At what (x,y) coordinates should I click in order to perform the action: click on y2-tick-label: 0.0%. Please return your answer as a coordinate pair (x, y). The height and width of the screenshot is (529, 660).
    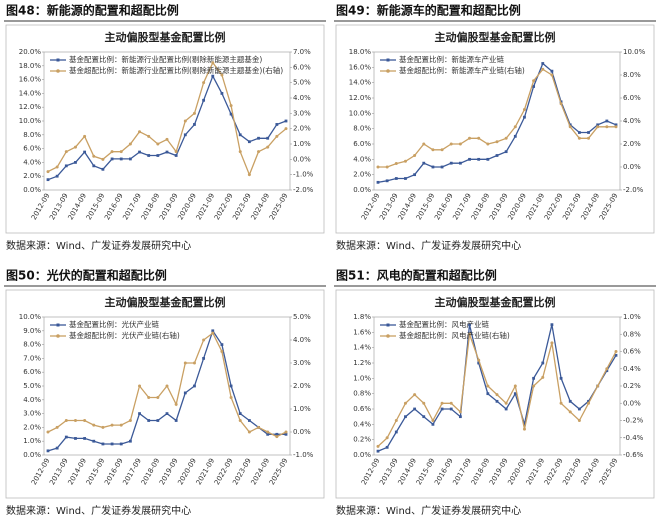
    Looking at the image, I should click on (632, 403).